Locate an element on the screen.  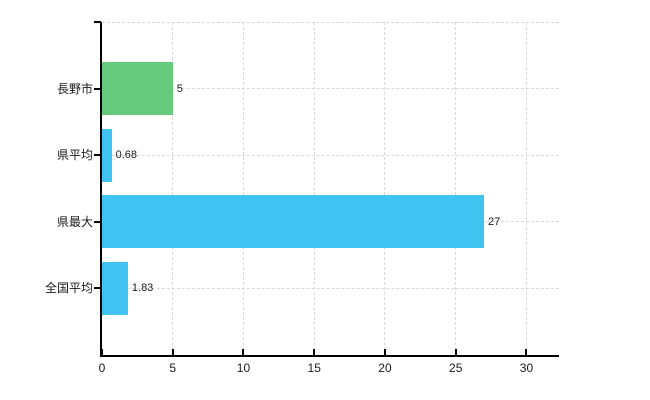
x-tick-label: 20 is located at coordinates (385, 368).